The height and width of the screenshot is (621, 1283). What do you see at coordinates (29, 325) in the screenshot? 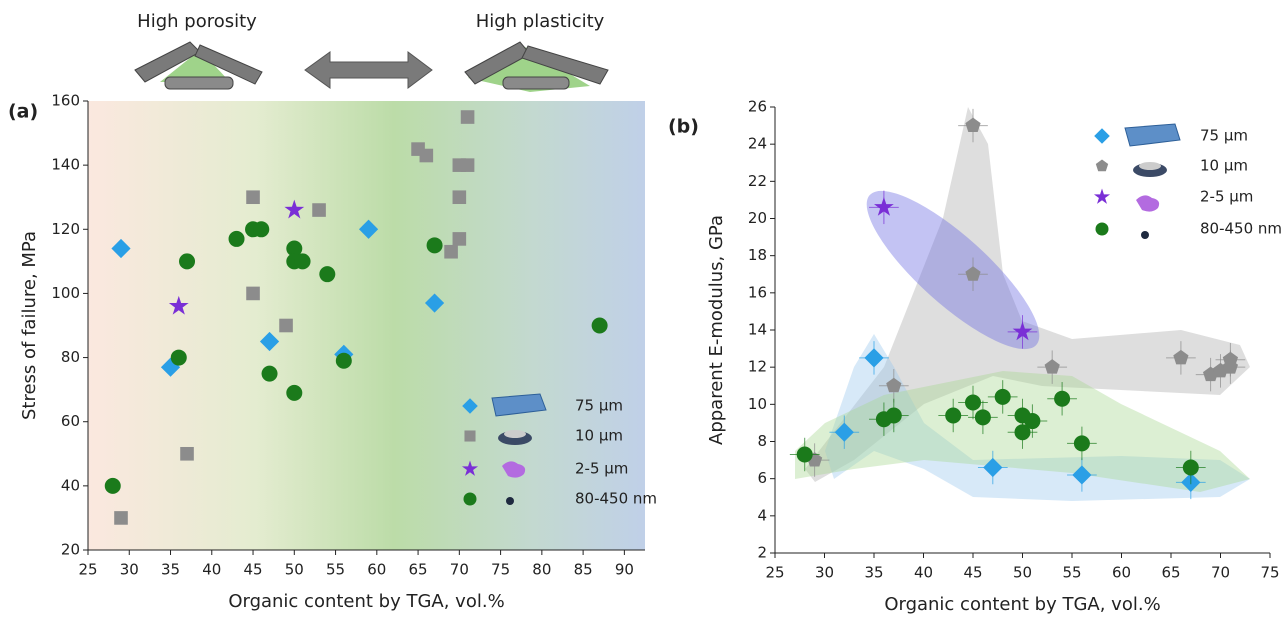
I see `y-axis-title: Stress of failure, MPa` at bounding box center [29, 325].